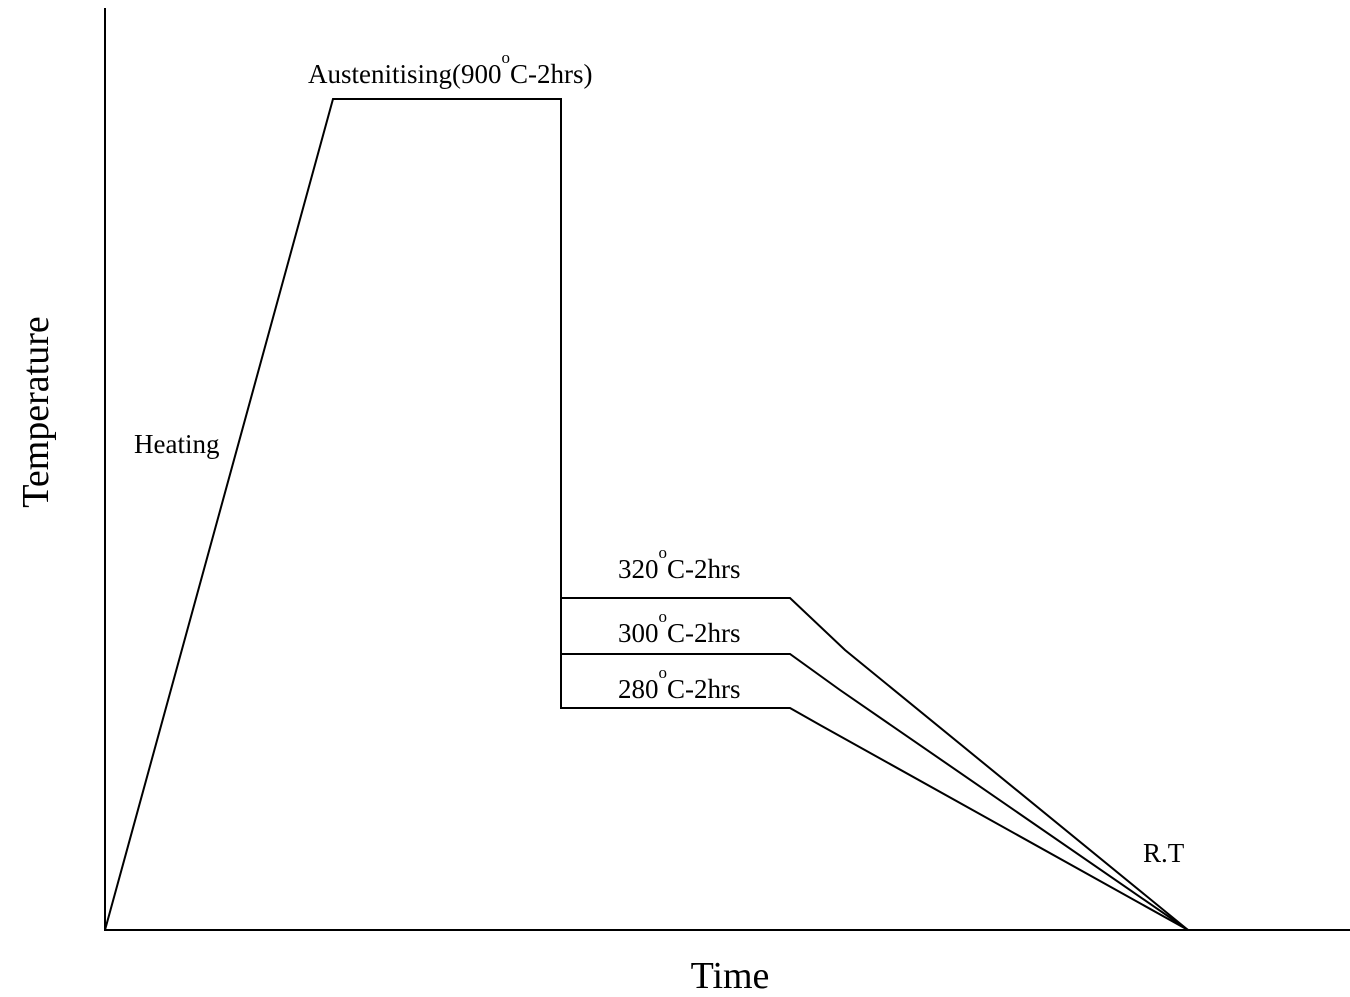 The height and width of the screenshot is (997, 1350). I want to click on austenitising-label: Austenitising(900oC-2hrs), so click(450, 68).